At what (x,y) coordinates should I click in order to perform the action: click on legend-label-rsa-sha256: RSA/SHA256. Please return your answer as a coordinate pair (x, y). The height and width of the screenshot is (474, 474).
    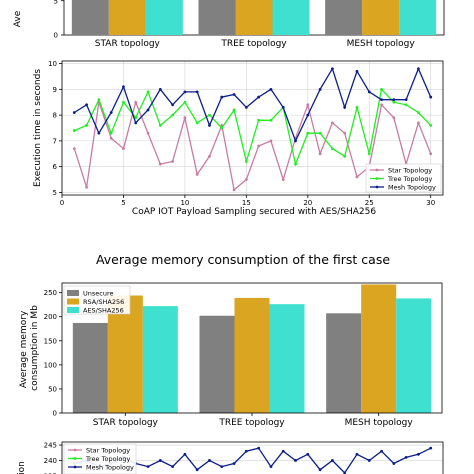
    Looking at the image, I should click on (103, 302).